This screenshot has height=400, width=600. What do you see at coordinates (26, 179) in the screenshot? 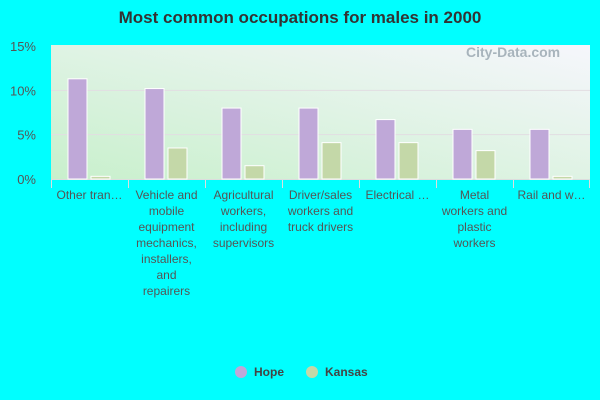
I see `y-tick-label: 0%` at bounding box center [26, 179].